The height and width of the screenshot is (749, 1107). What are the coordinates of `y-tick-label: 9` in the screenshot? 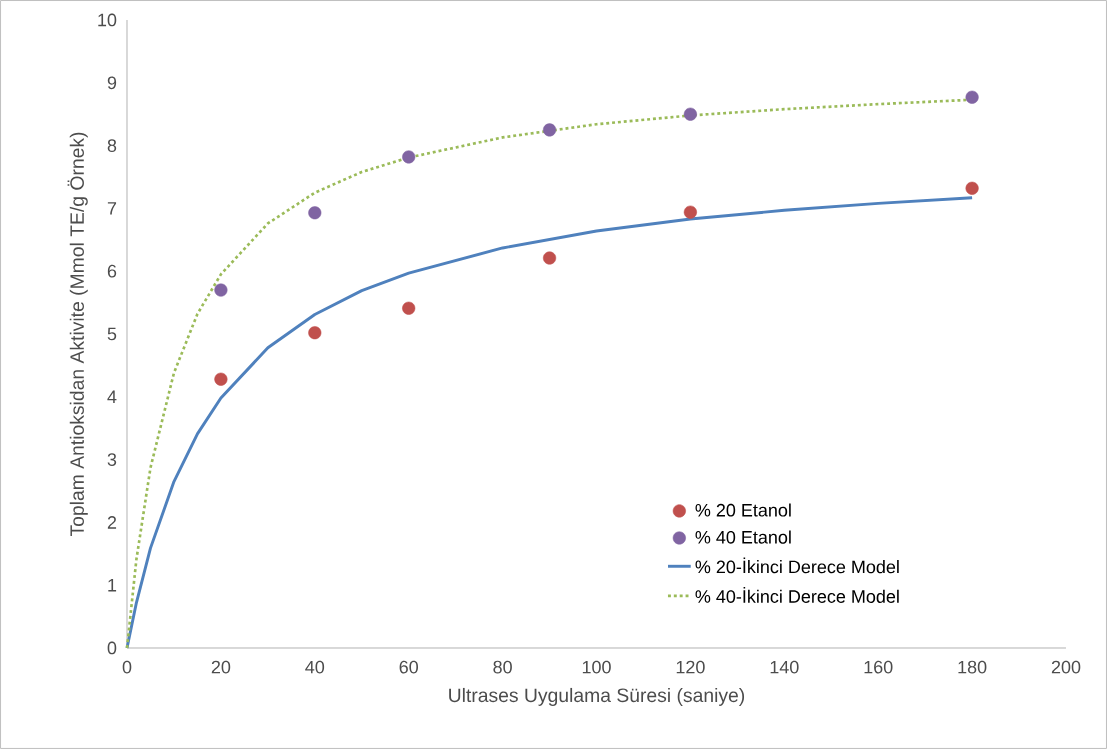 It's located at (112, 83).